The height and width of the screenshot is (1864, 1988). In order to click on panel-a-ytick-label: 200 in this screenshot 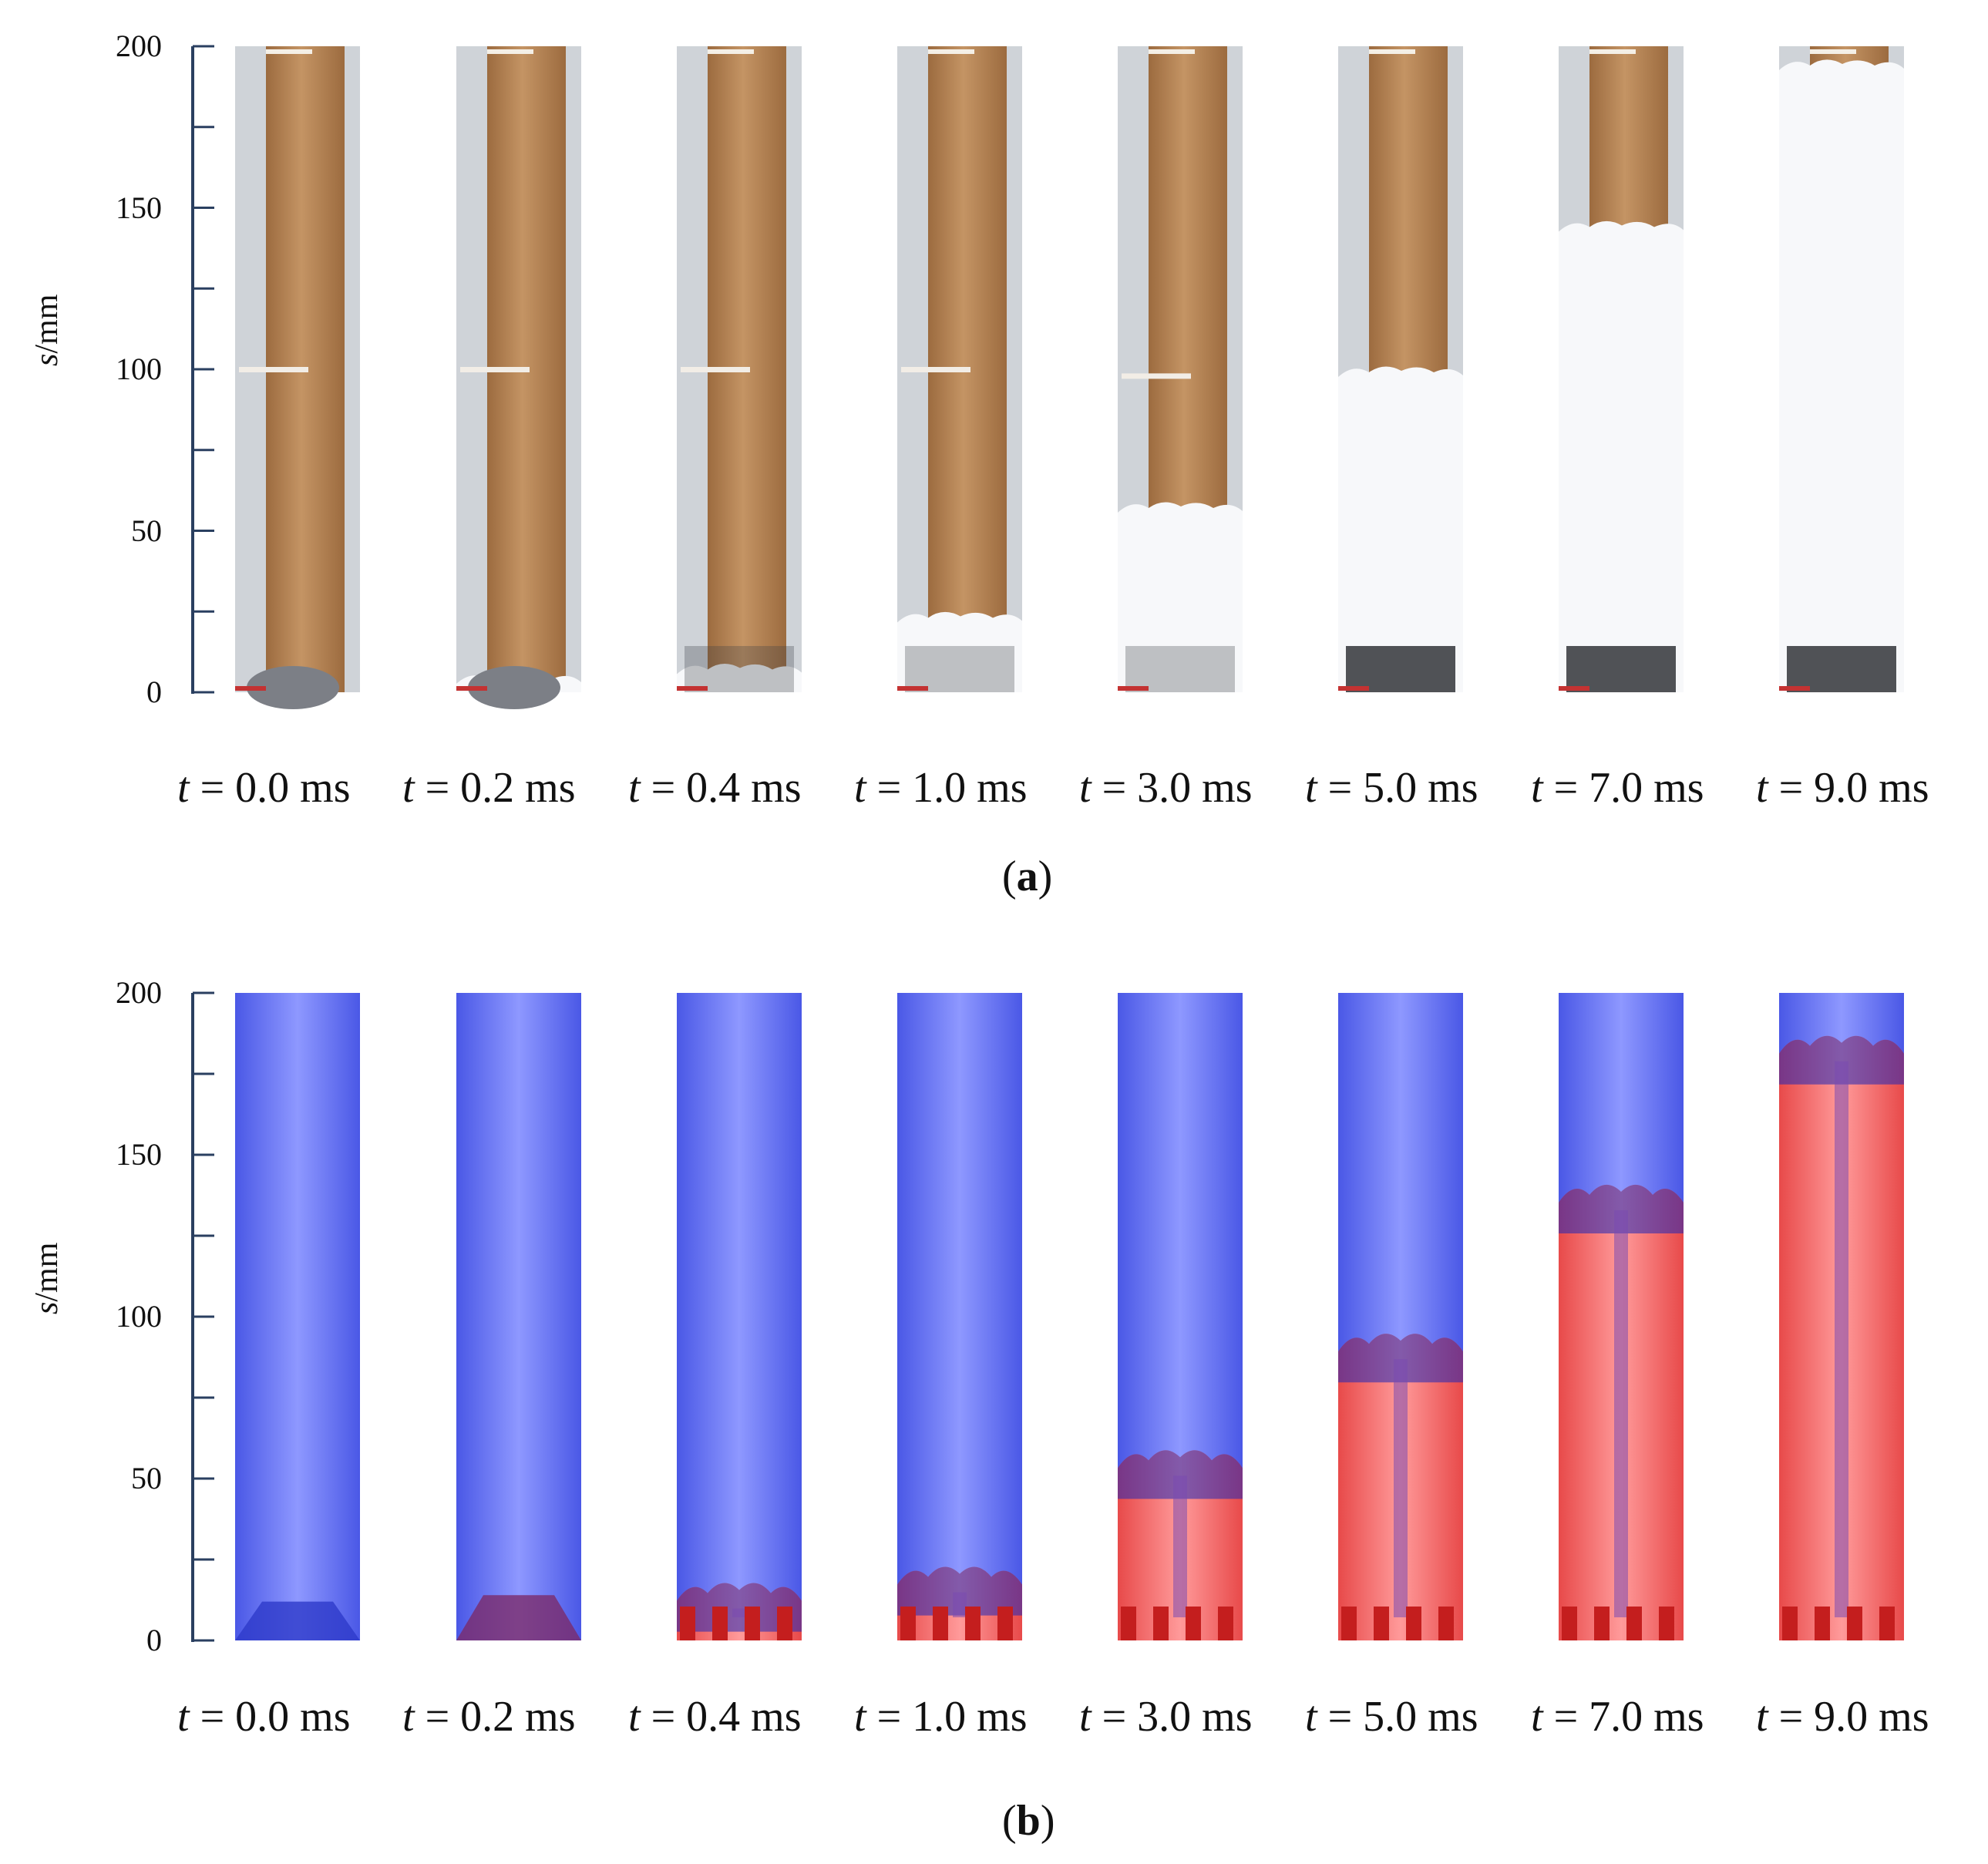, I will do `click(139, 46)`.